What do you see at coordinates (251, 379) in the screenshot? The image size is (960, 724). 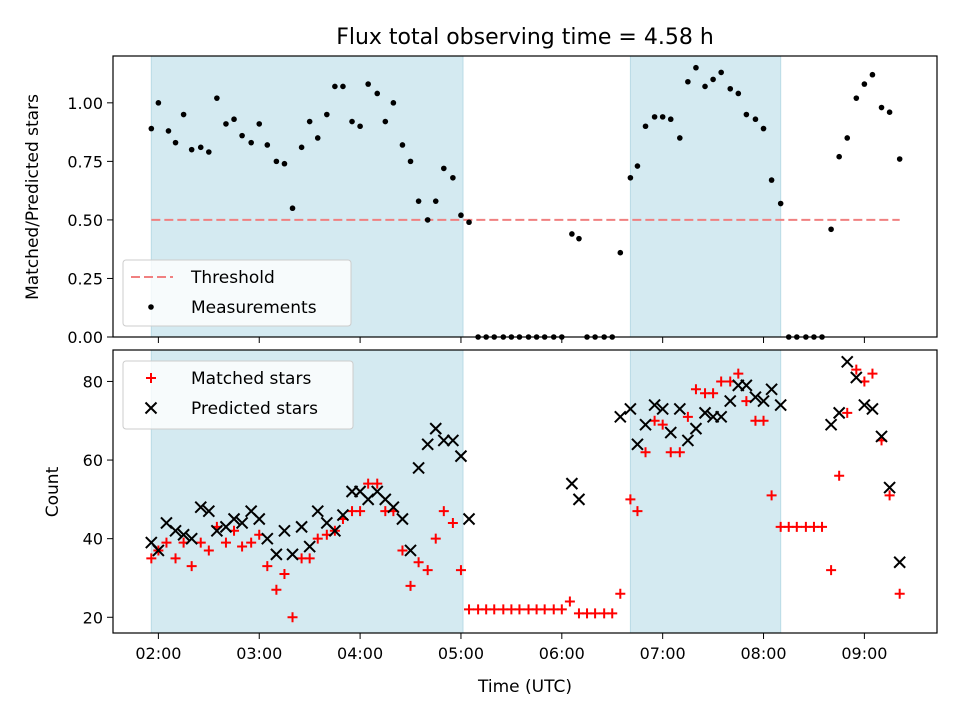 I see `legend-label: Matched stars` at bounding box center [251, 379].